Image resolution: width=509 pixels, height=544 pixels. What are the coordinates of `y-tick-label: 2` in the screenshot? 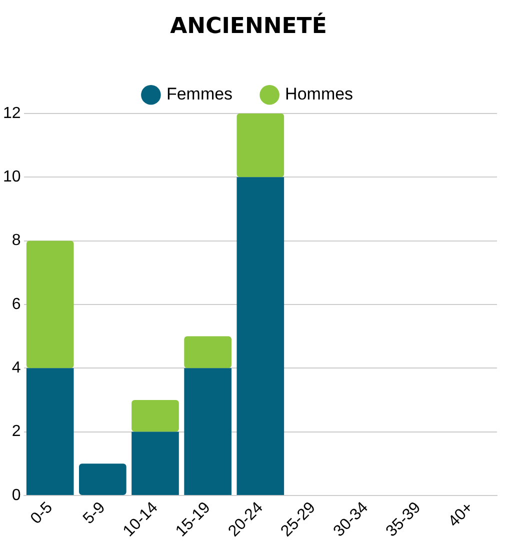 It's located at (16, 431).